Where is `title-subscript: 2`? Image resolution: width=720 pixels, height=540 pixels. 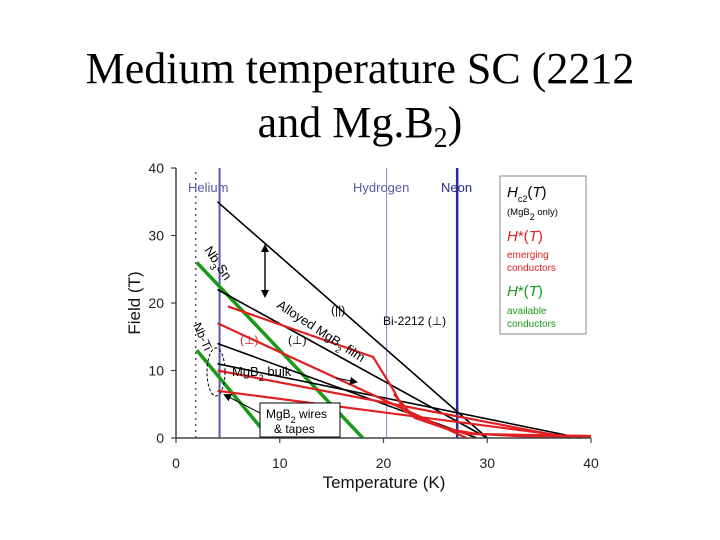 title-subscript: 2 is located at coordinates (440, 138).